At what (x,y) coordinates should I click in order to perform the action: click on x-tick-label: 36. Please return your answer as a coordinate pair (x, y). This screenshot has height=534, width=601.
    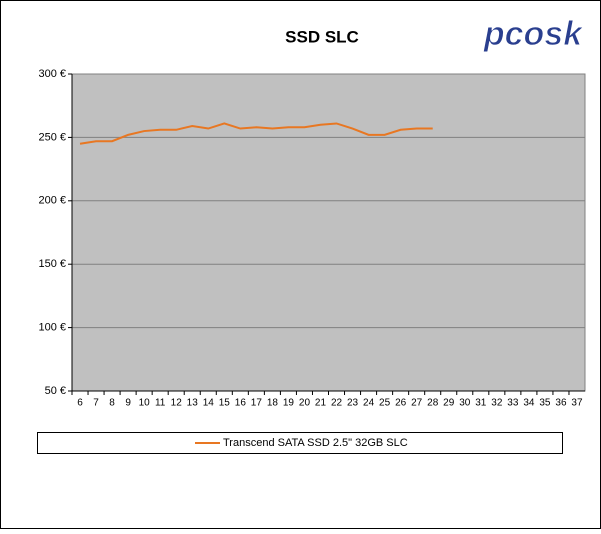
    Looking at the image, I should click on (561, 403).